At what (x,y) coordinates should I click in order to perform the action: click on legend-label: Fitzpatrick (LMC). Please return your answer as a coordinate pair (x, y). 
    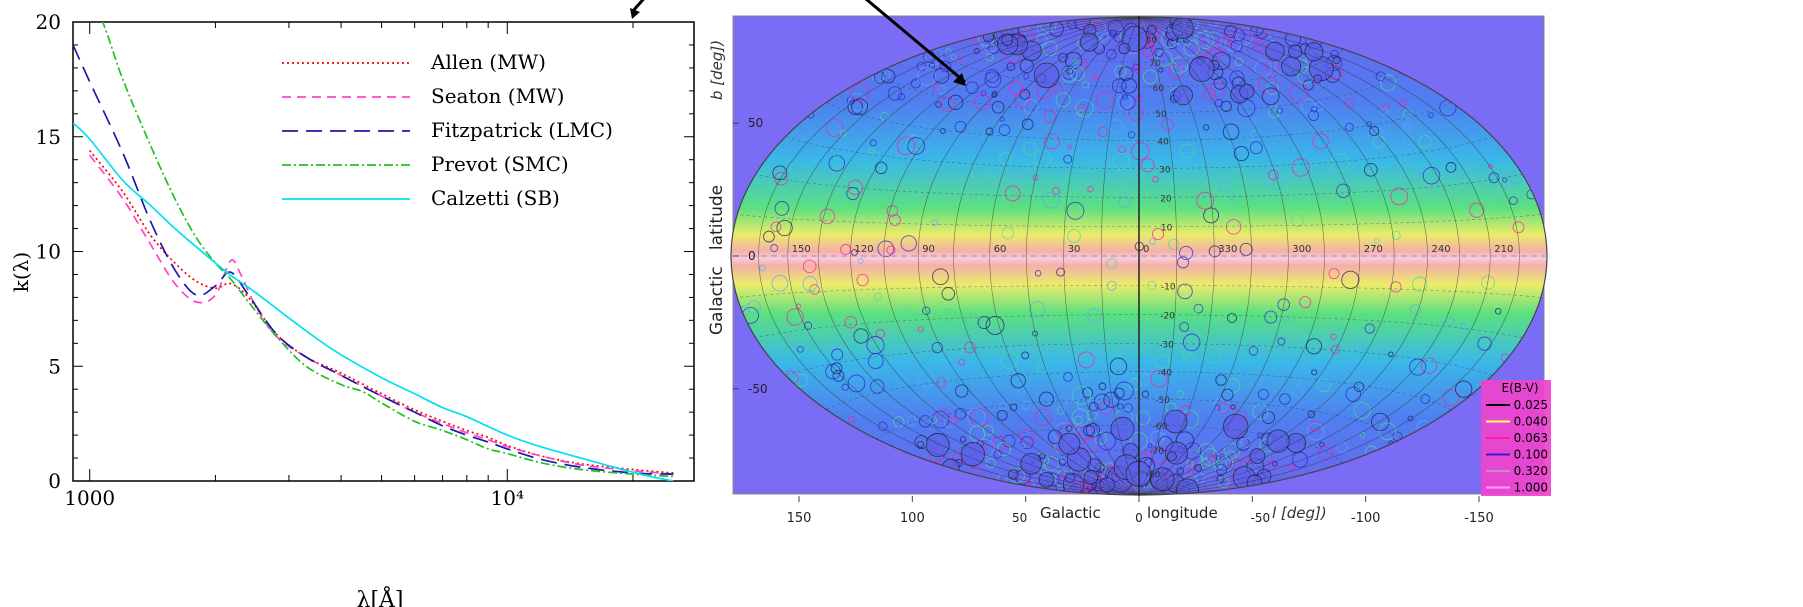
    Looking at the image, I should click on (522, 130).